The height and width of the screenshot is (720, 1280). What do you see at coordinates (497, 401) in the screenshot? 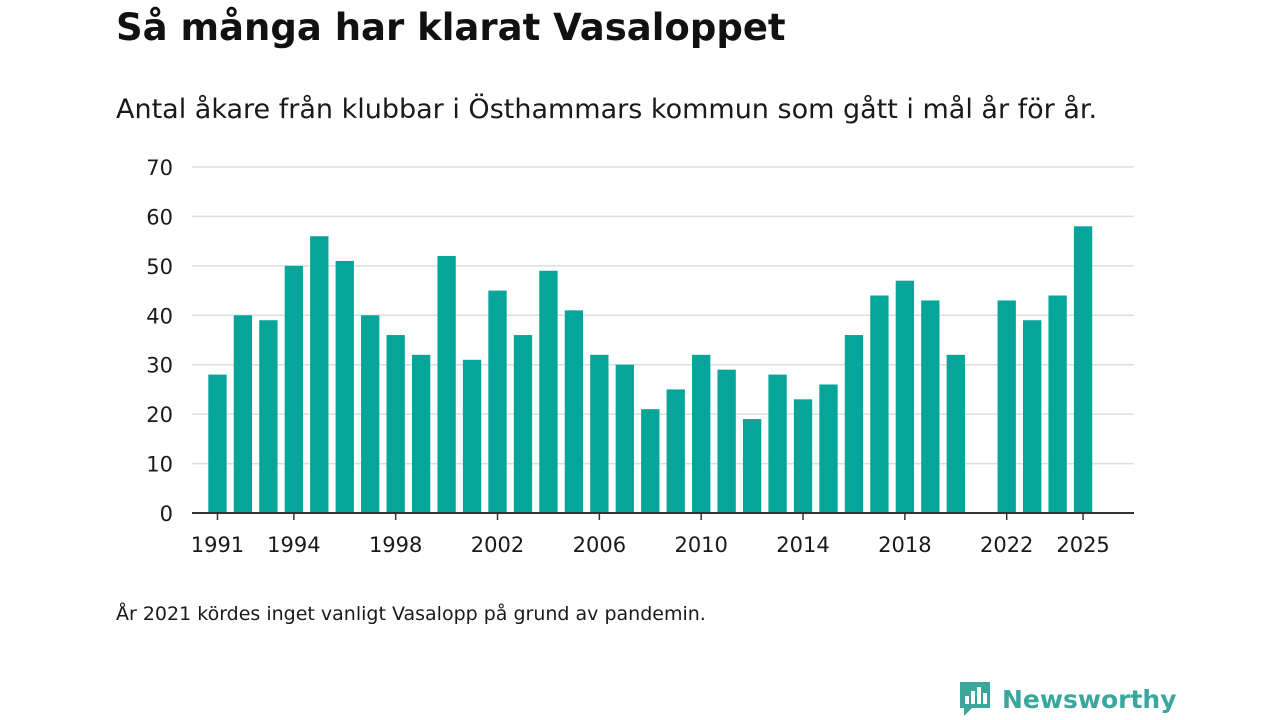
I see `bar-2002` at bounding box center [497, 401].